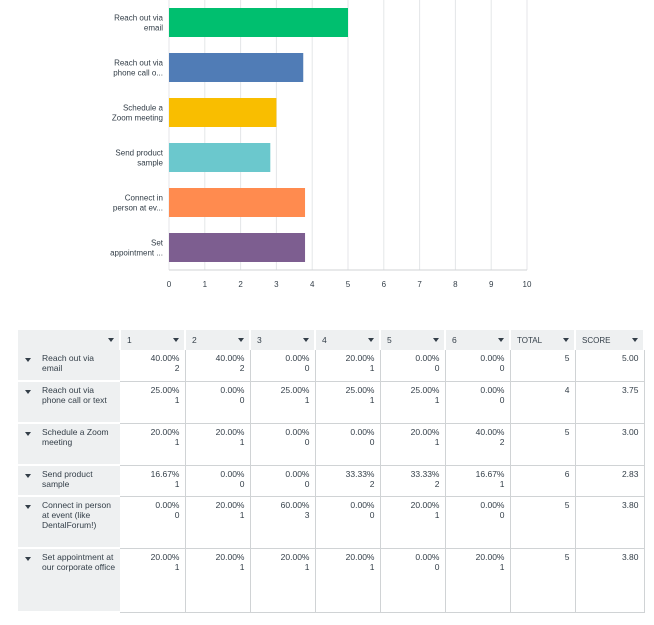  Describe the element at coordinates (69, 366) in the screenshot. I see `row-header: Reach out via email` at that location.